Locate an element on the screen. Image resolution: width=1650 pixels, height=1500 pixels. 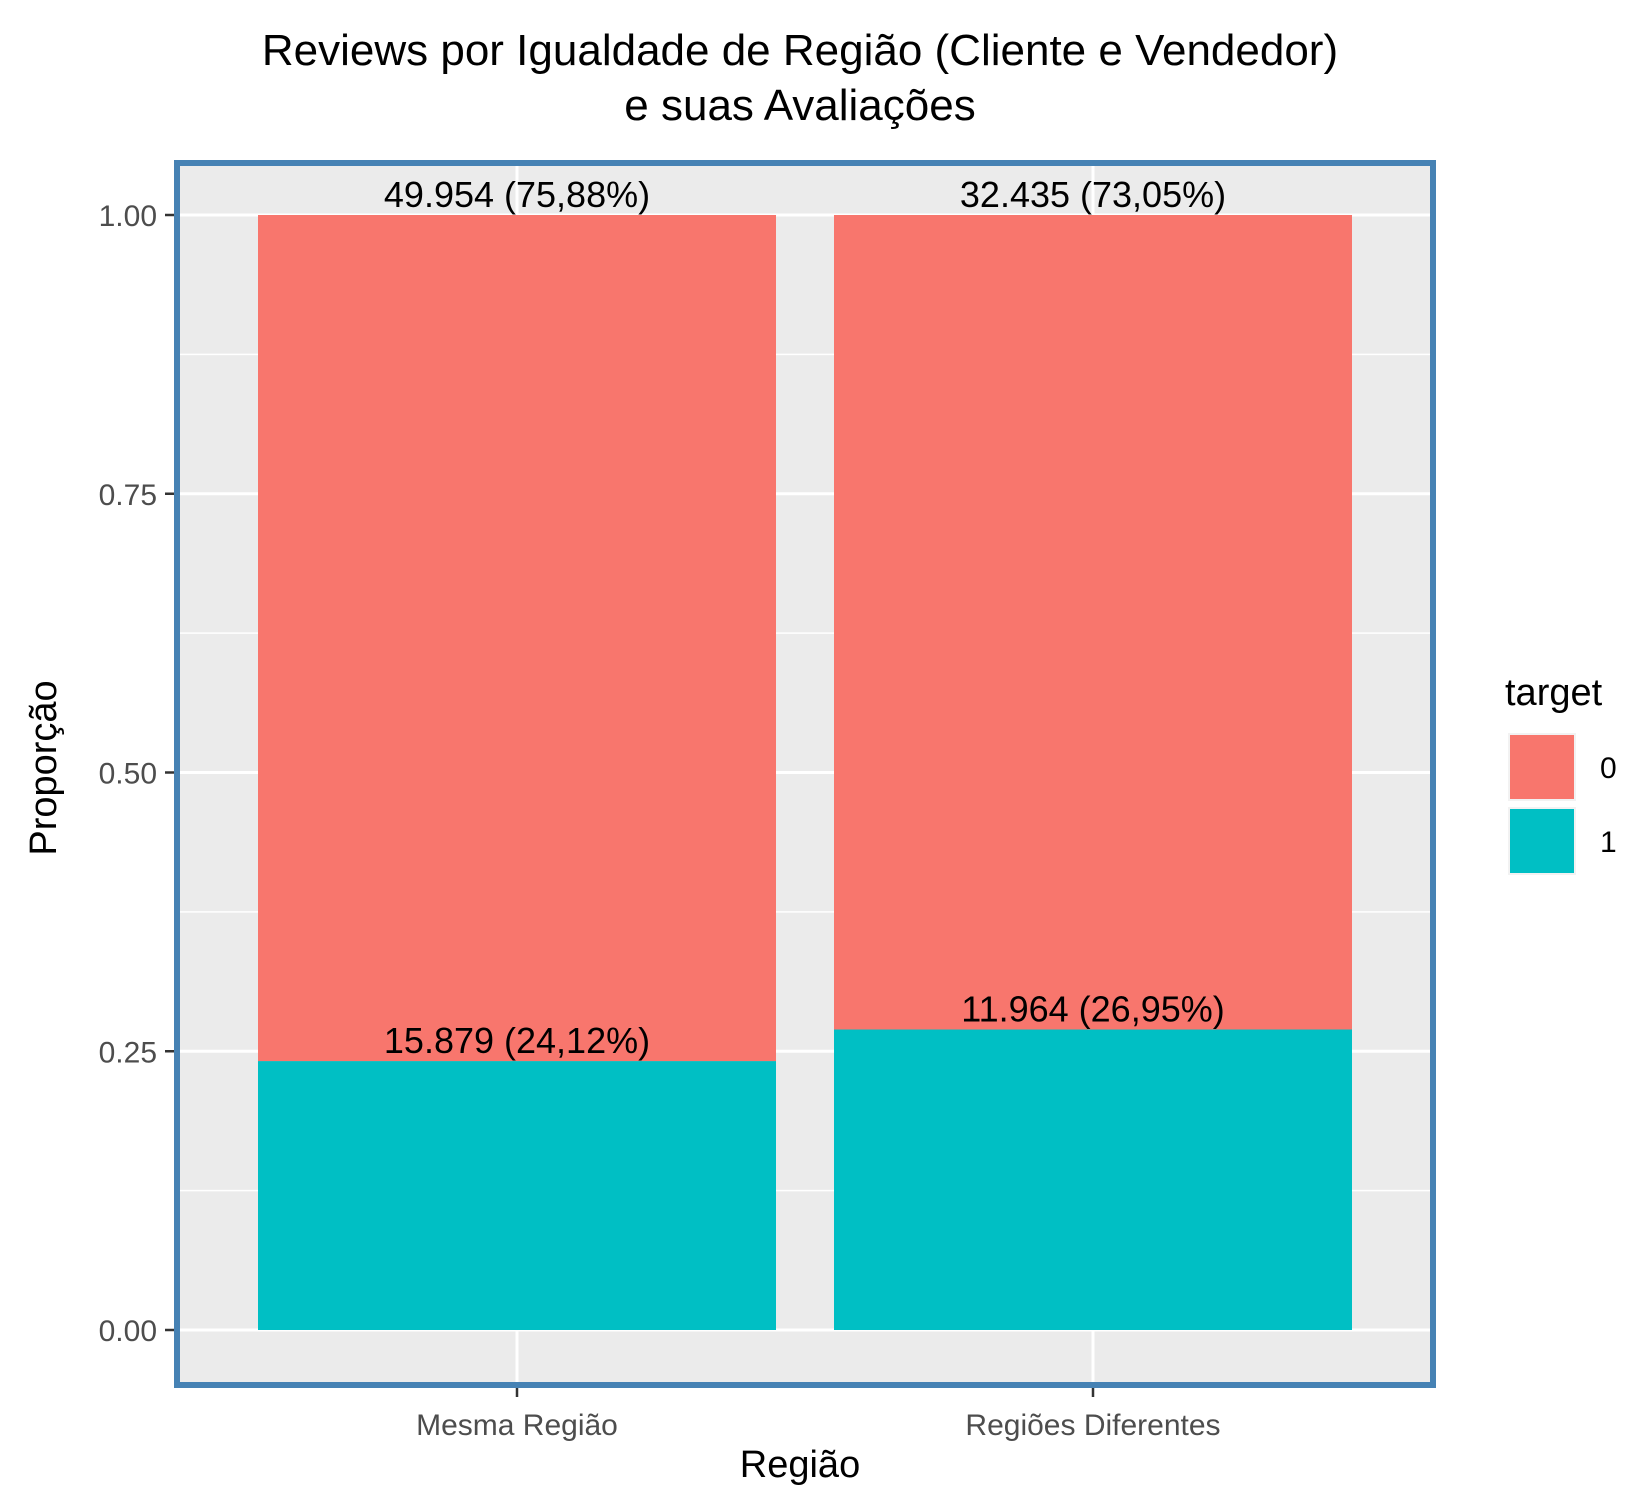
chart-title-line-2: e suas Avaliações is located at coordinates (799, 105).